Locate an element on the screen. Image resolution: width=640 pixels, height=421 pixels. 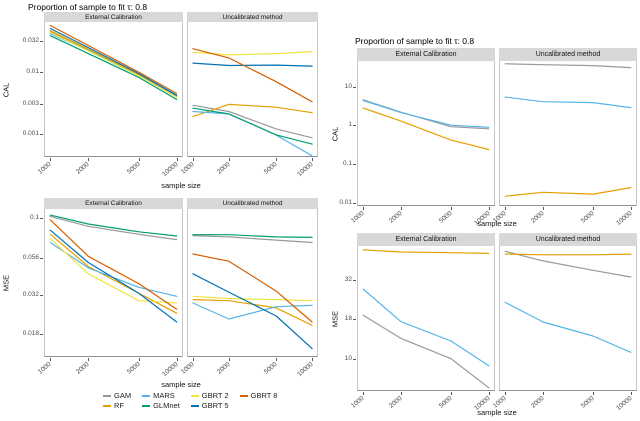
mse-left-facet-strip-label: External Calibration is located at coordinates (113, 203).